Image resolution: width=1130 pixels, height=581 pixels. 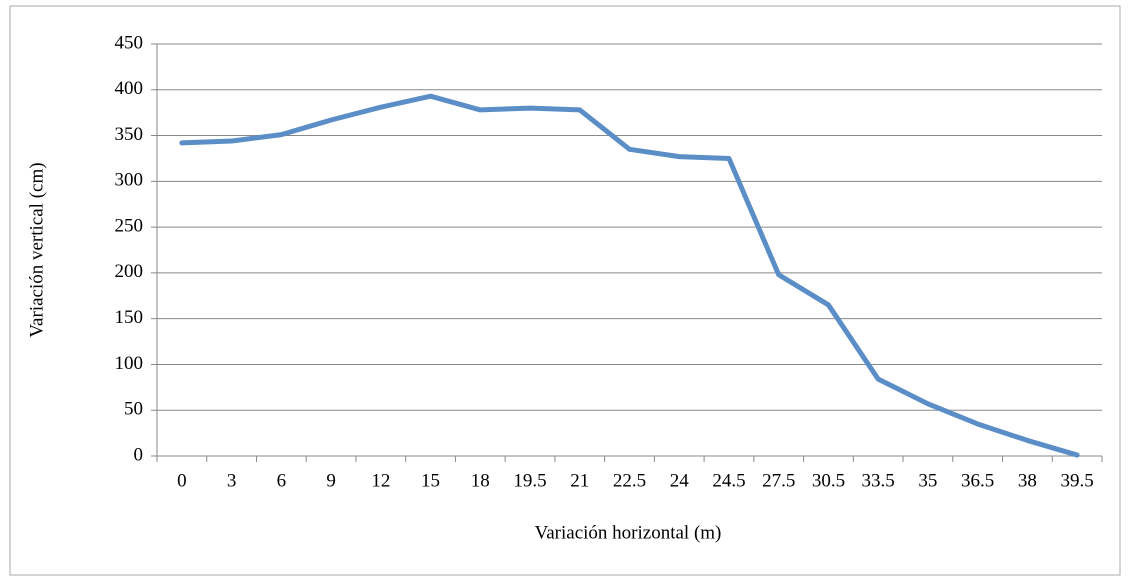 I want to click on x-tick-label: 36.5, so click(x=977, y=480).